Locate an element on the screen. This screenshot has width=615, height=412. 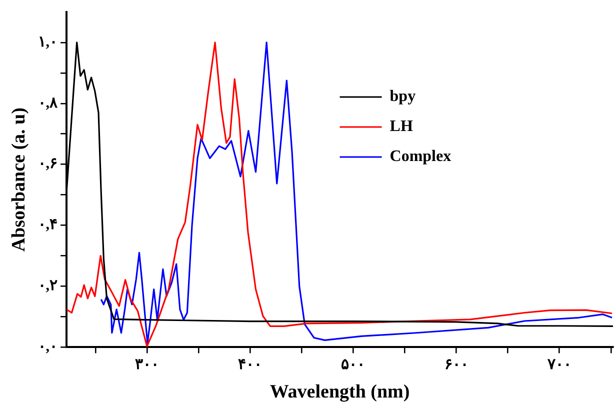
y-tick-label: ۰,۴ is located at coordinates (48, 225).